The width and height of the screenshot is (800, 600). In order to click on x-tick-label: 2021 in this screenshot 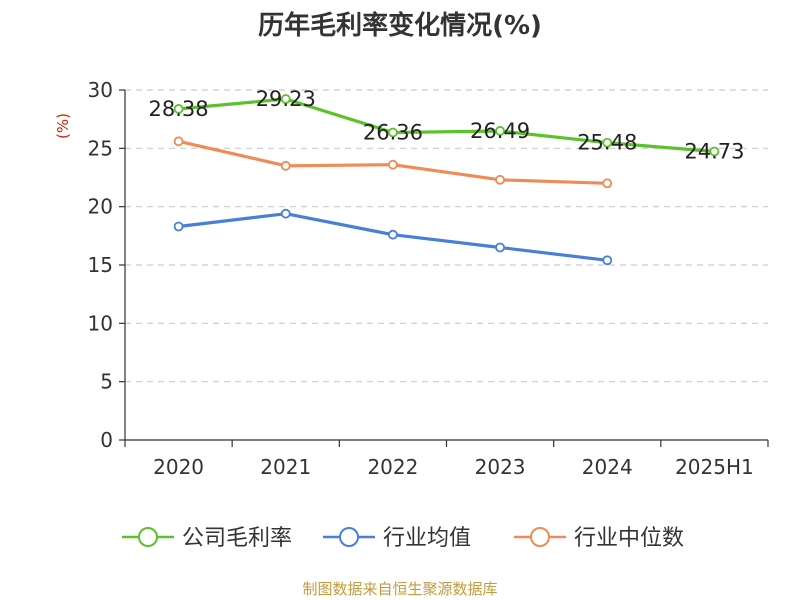, I will do `click(285, 467)`.